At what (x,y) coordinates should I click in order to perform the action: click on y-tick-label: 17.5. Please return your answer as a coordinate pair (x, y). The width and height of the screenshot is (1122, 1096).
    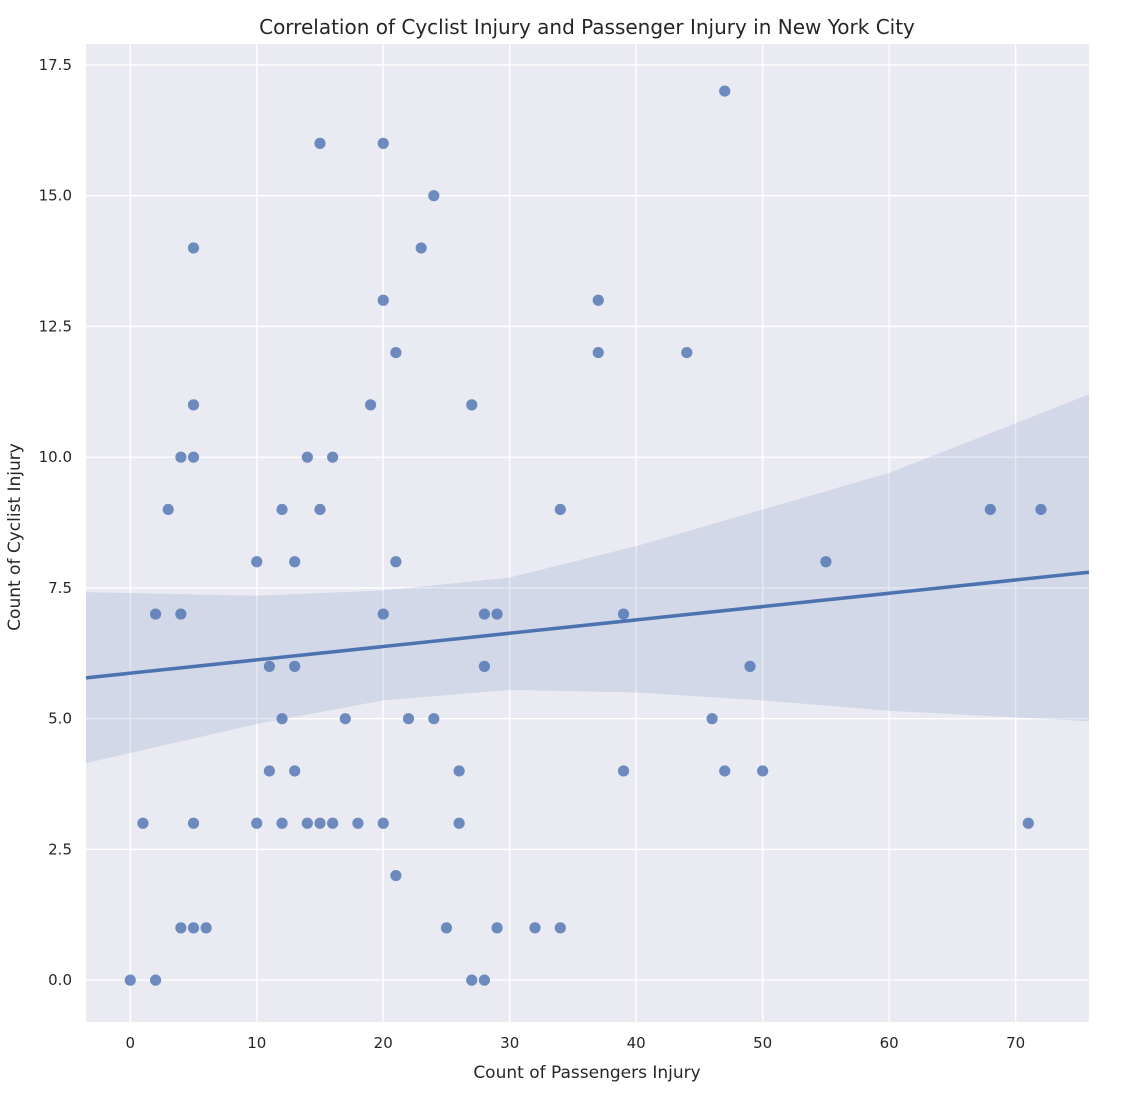
    Looking at the image, I should click on (55, 65).